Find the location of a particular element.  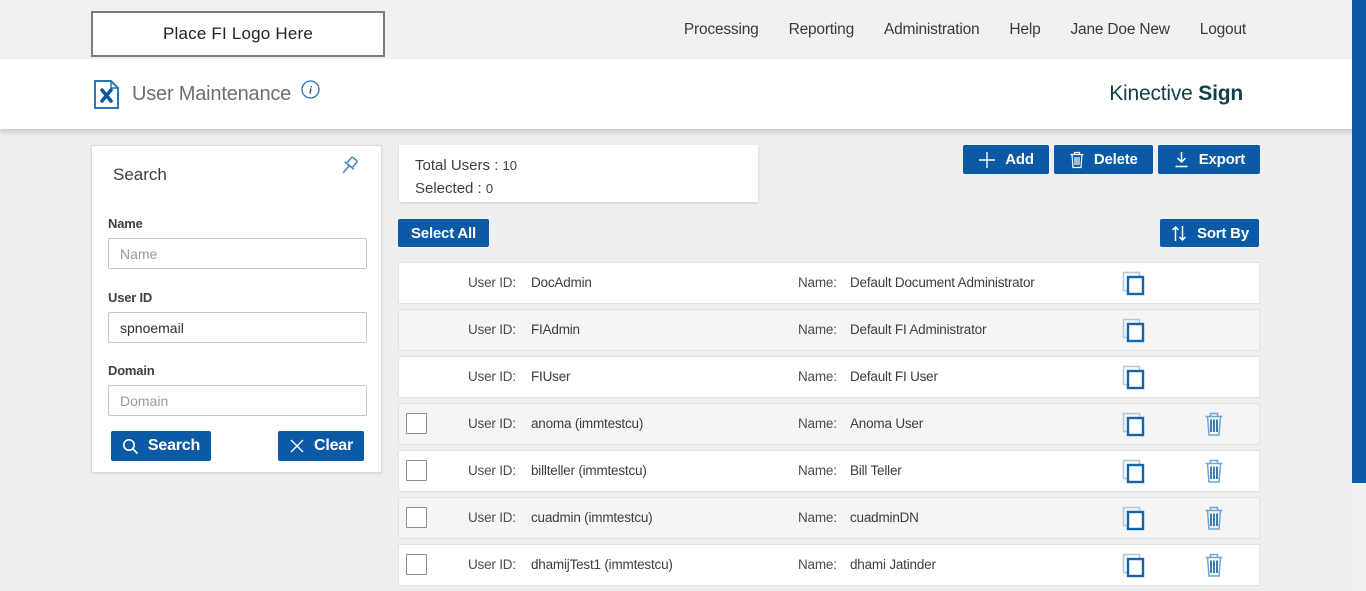

domain-input is located at coordinates (237, 400).